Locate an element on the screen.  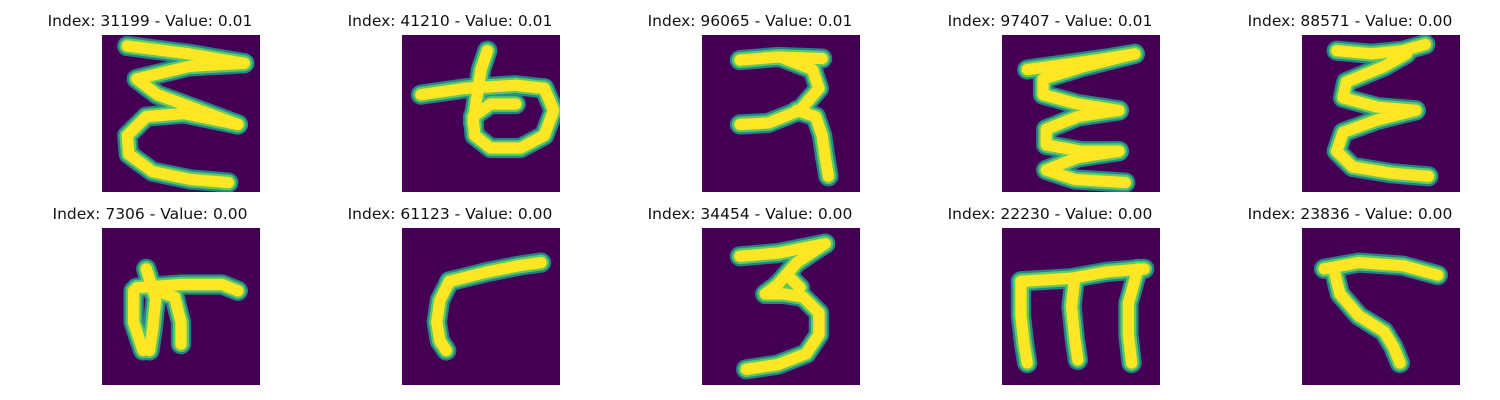
cell-title: Index: 34454 - Value: 0.00 is located at coordinates (750, 214).